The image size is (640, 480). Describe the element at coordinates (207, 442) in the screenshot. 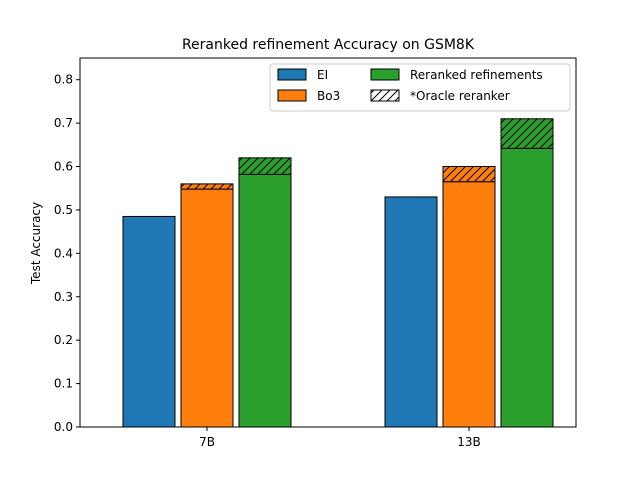

I see `x-tick-label: 7B` at that location.